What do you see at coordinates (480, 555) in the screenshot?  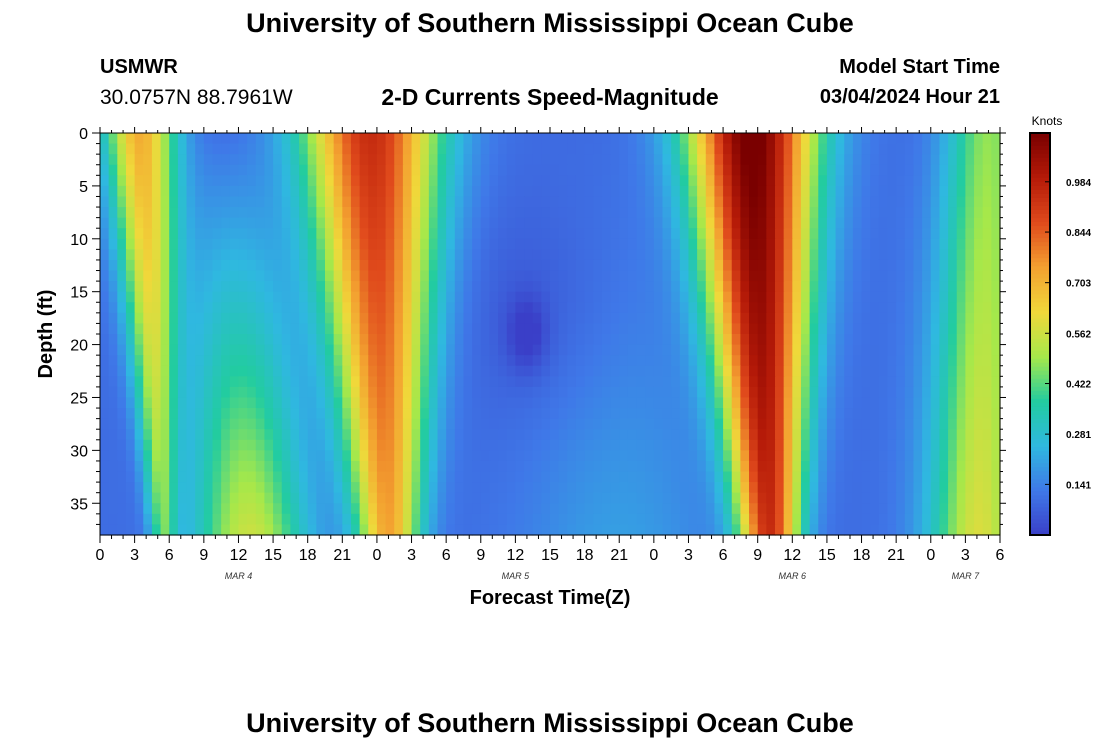 I see `x-tick-label: 9` at bounding box center [480, 555].